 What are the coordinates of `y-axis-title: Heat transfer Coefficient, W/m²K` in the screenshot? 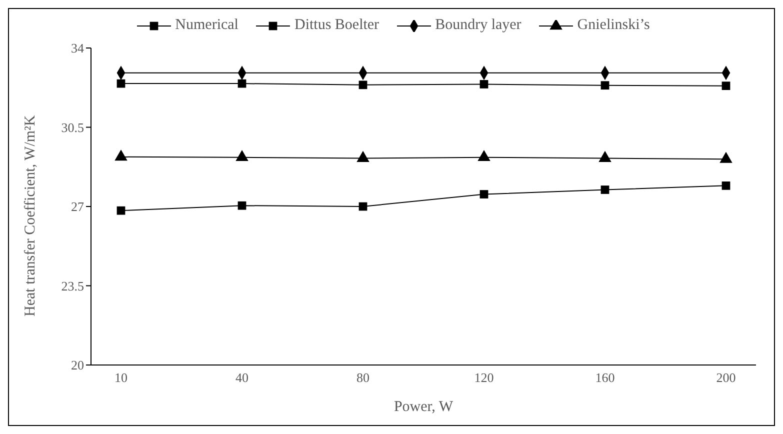 It's located at (30, 215).